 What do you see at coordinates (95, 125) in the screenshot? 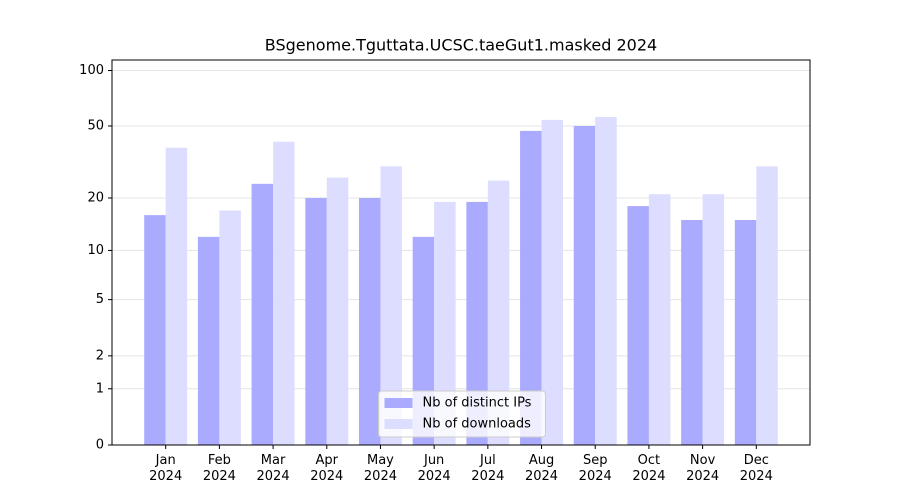
I see `y-tick-label: 50` at bounding box center [95, 125].